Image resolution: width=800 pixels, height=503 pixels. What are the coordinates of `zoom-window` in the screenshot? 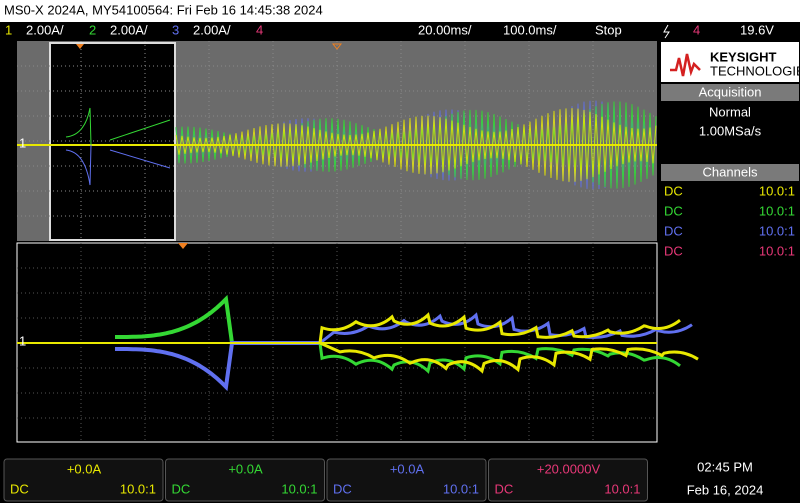 It's located at (112, 141).